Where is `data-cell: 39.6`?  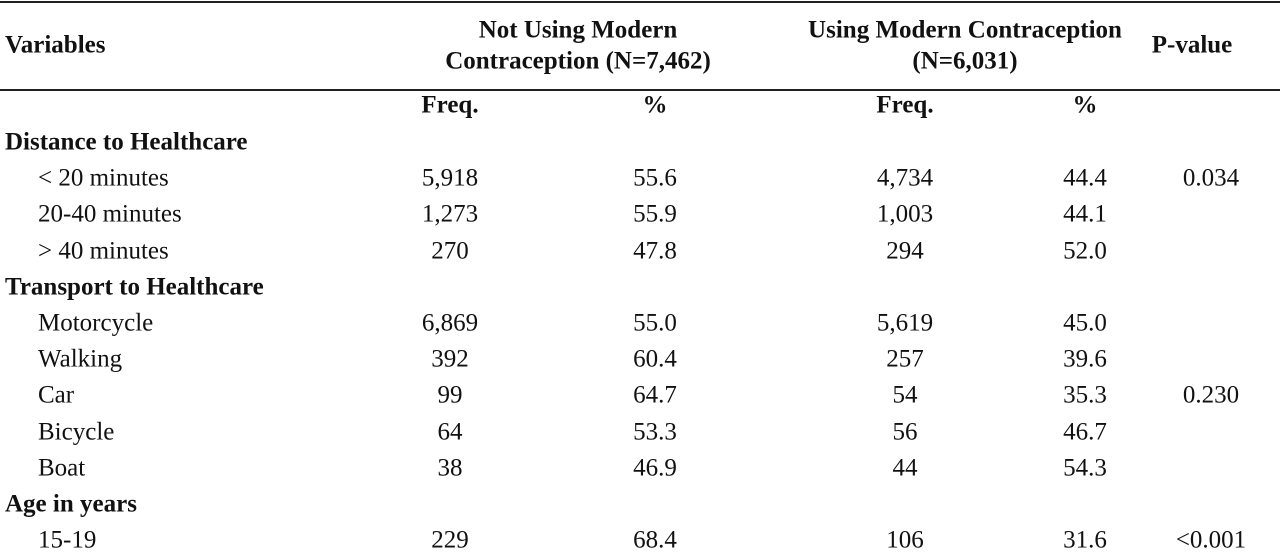
data-cell: 39.6 is located at coordinates (1085, 359).